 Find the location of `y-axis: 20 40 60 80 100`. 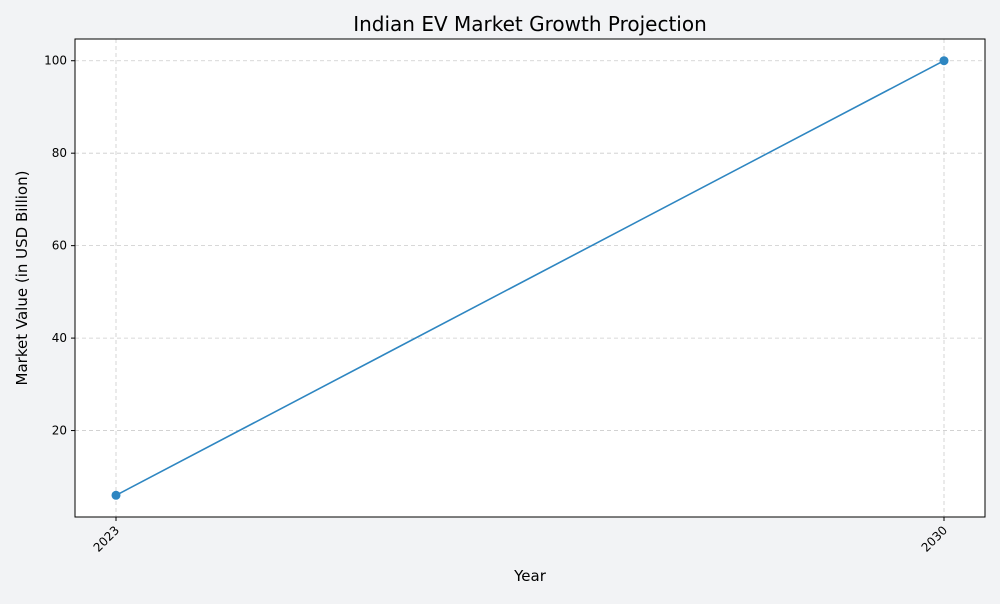

y-axis: 20 40 60 80 100 is located at coordinates (59, 246).